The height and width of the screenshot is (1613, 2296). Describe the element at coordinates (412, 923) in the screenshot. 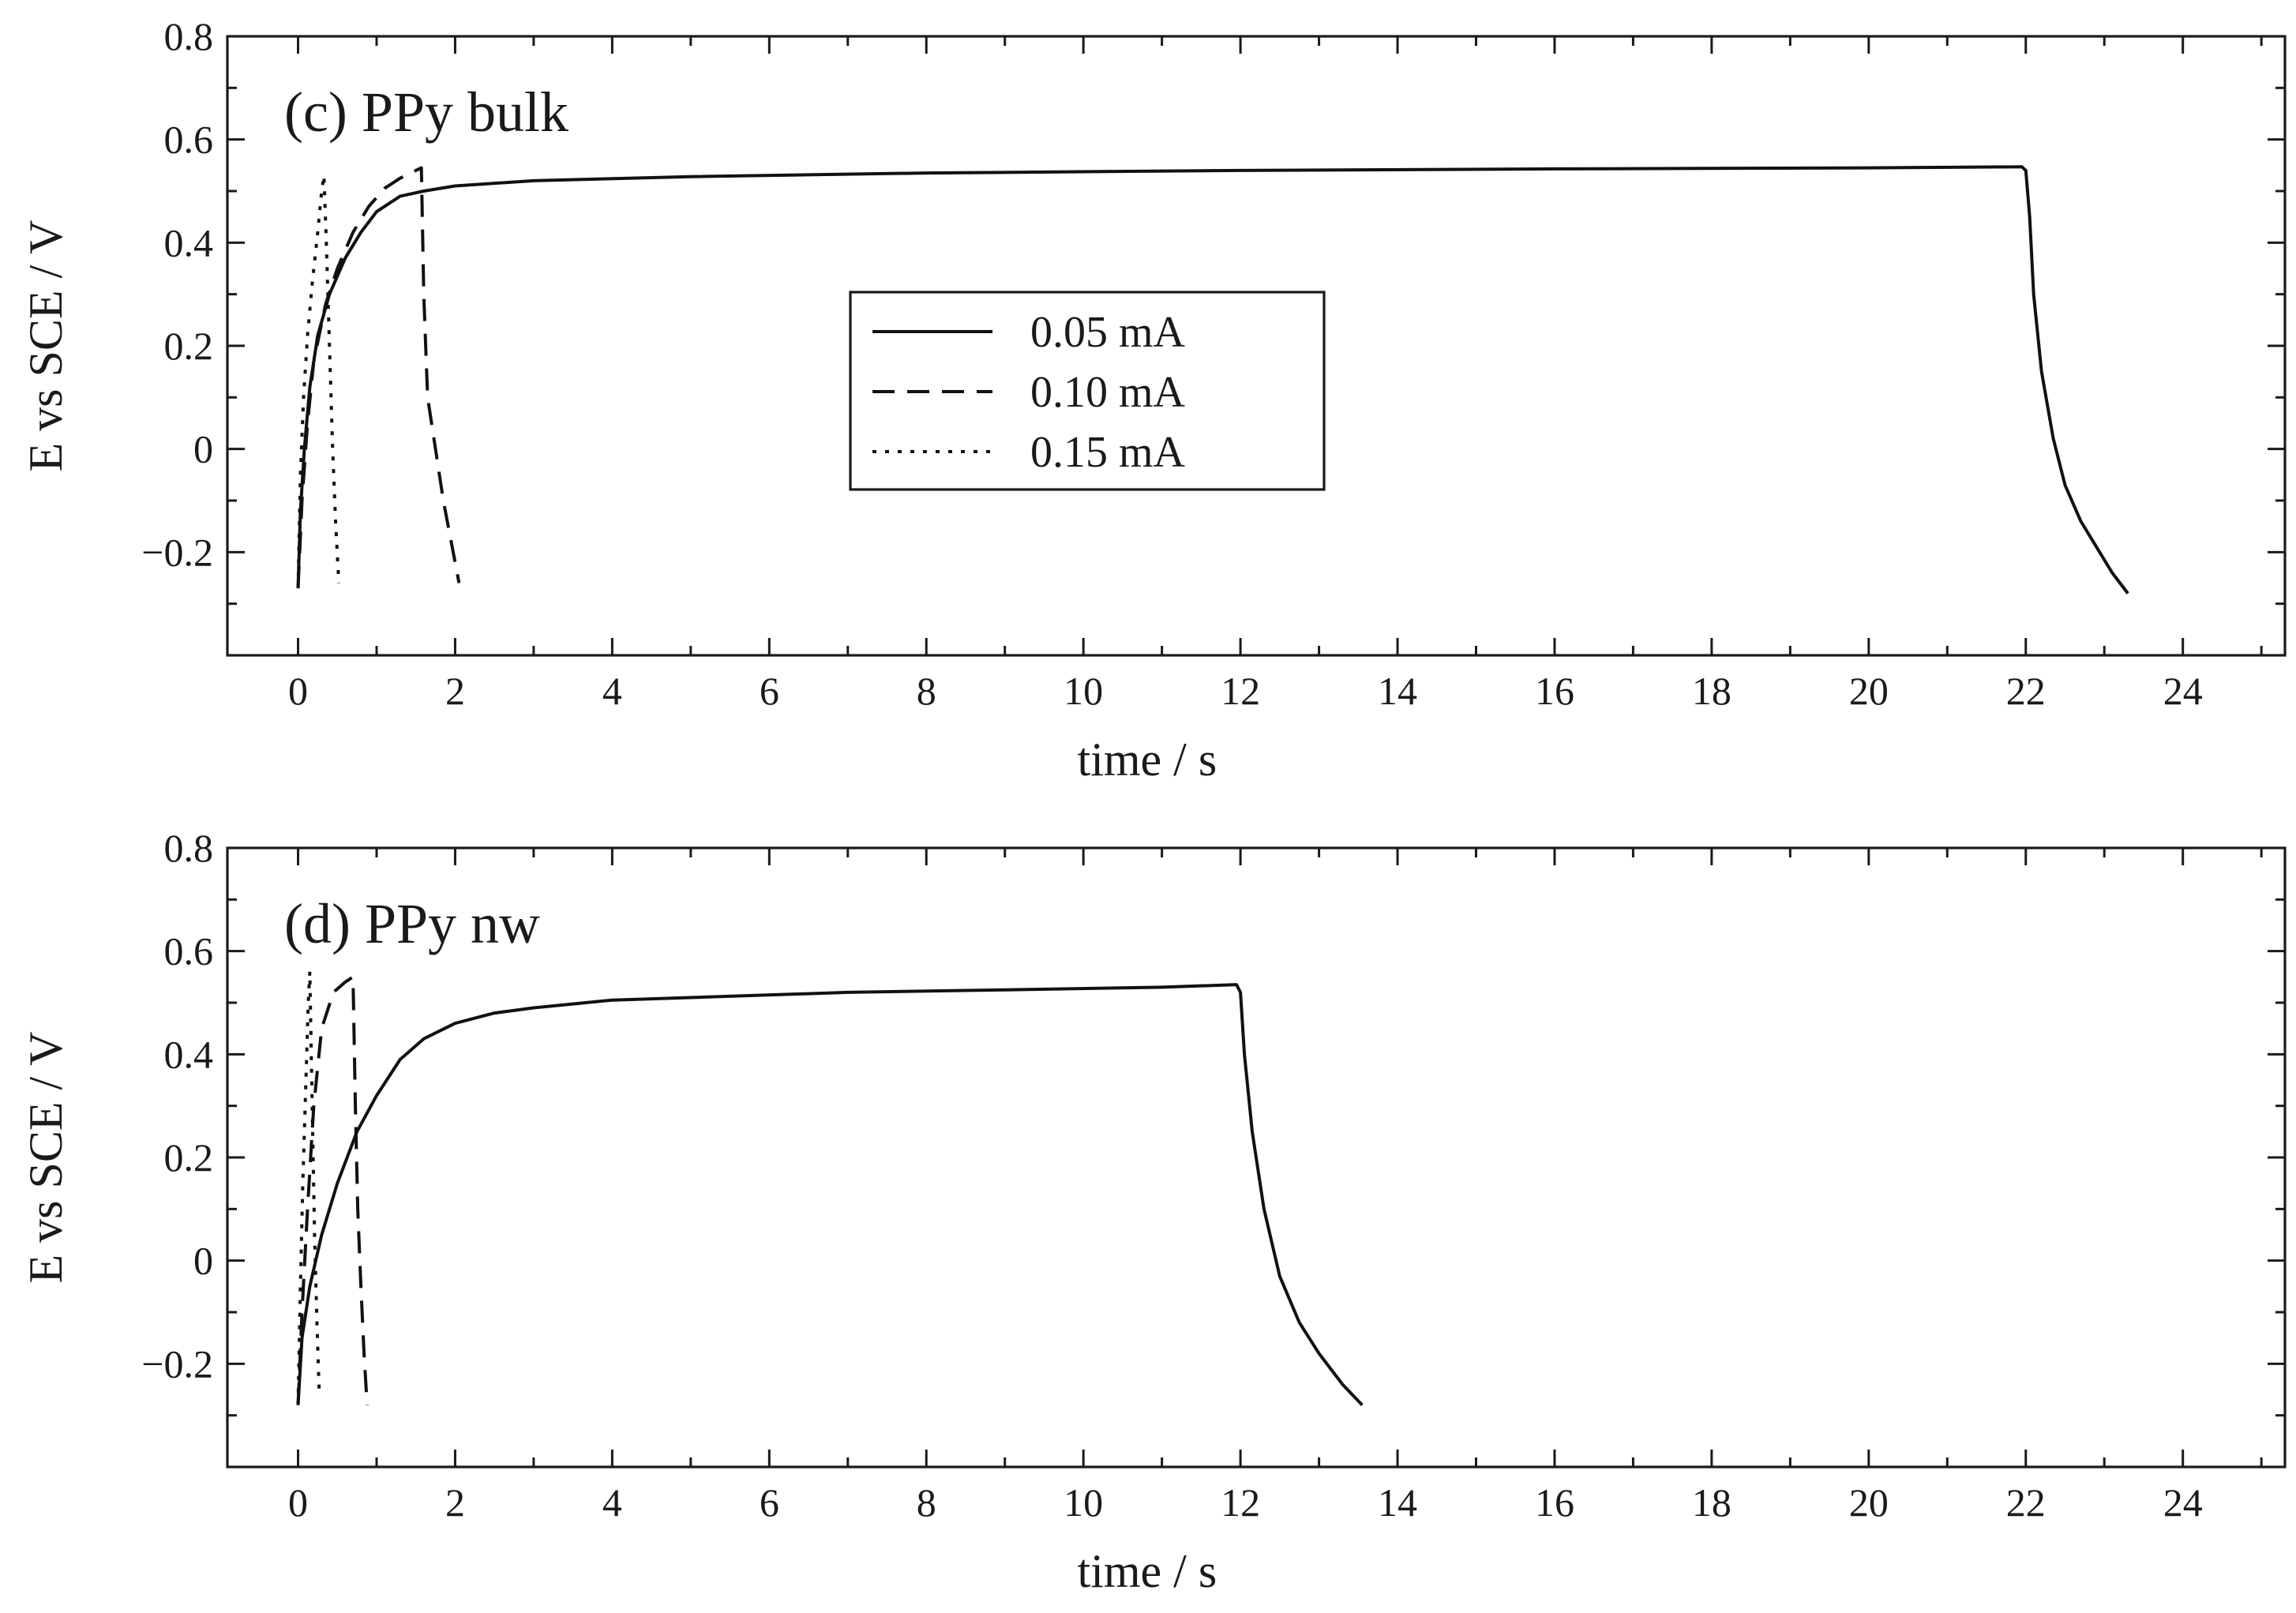

I see `panel-label: (d) PPy nw` at that location.